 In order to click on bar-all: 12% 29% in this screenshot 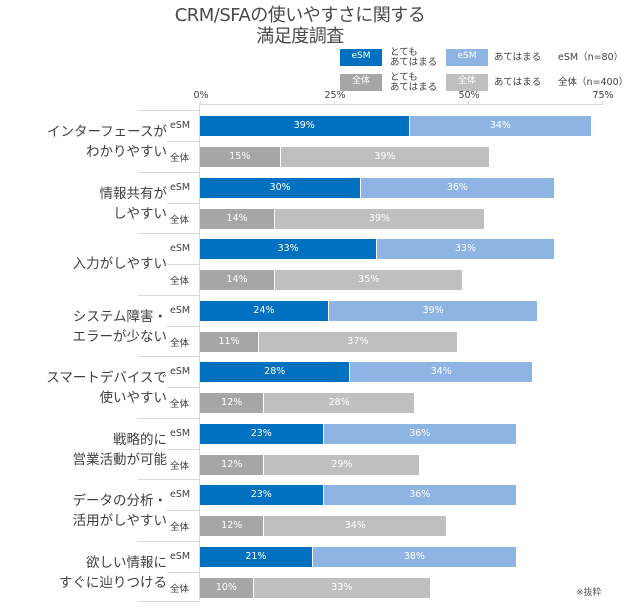, I will do `click(310, 464)`.